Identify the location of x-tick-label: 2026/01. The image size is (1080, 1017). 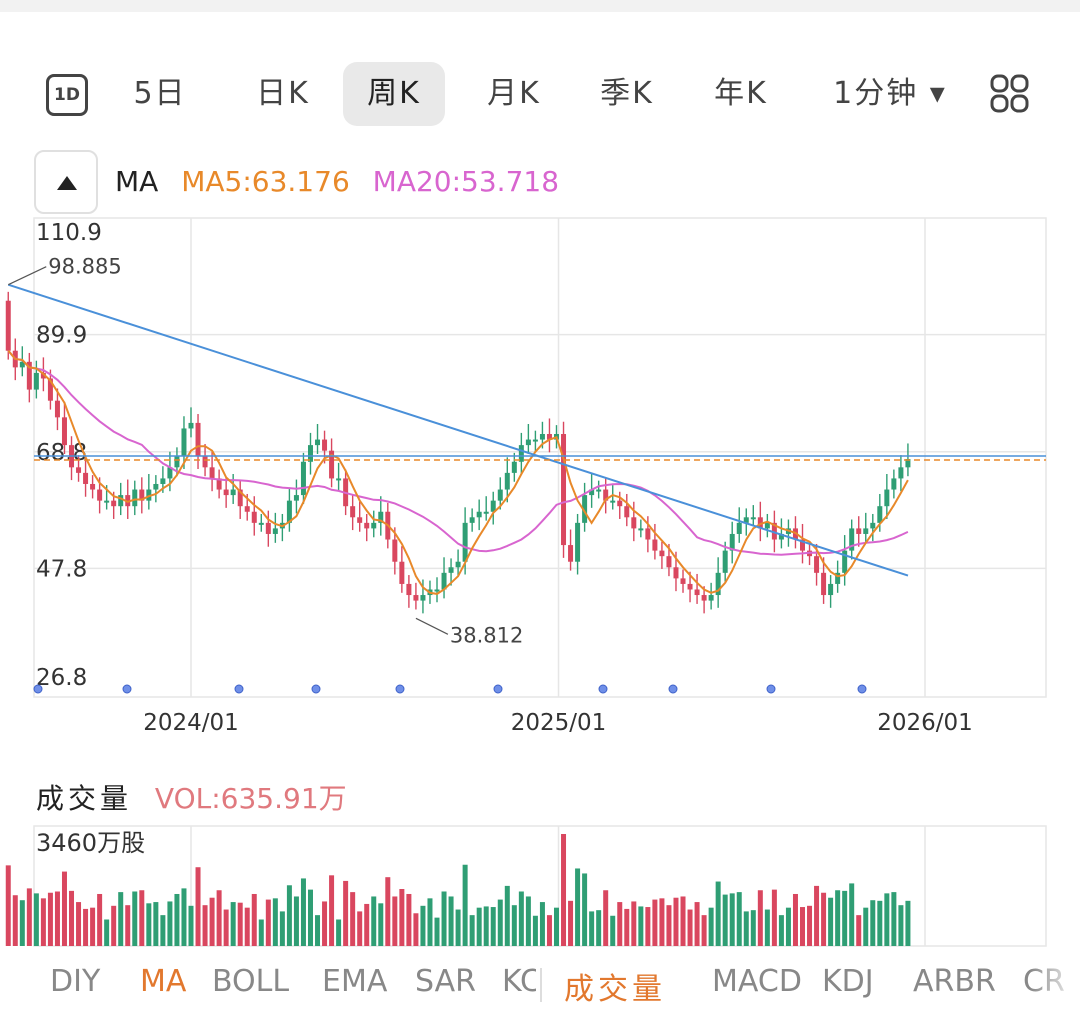
(925, 723).